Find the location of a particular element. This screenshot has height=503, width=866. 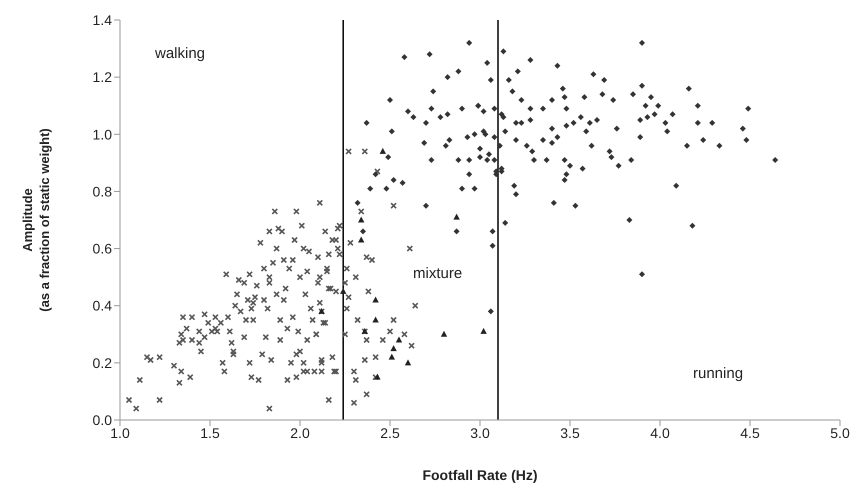

annotation: walking is located at coordinates (180, 53).